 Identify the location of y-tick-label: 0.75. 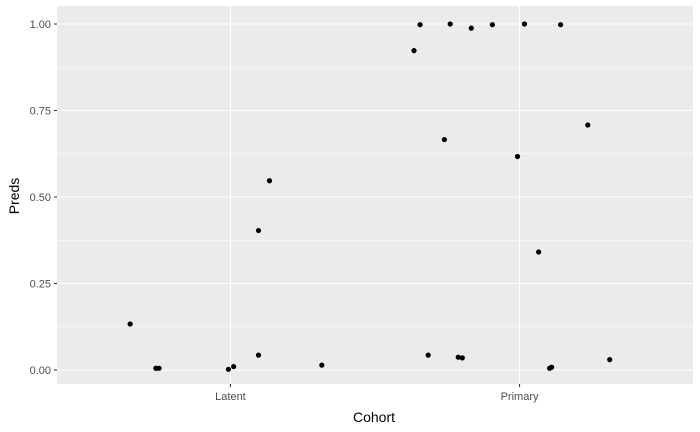
(40, 112).